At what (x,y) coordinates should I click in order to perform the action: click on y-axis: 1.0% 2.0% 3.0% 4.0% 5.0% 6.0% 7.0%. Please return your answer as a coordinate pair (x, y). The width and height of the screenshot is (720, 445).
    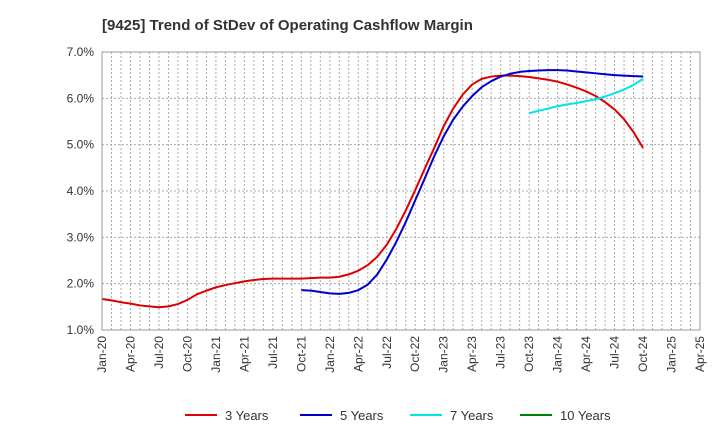
    Looking at the image, I should click on (81, 191).